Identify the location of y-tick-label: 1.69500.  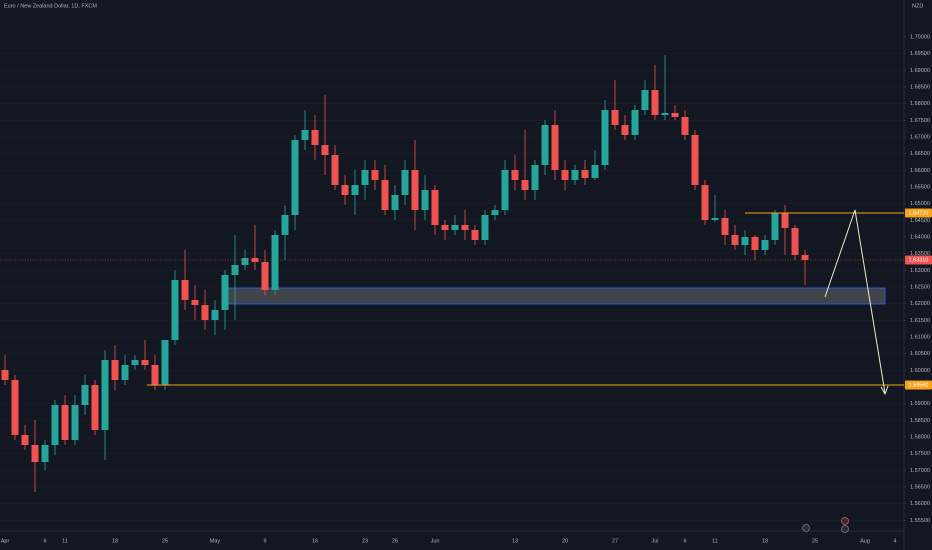
(920, 54).